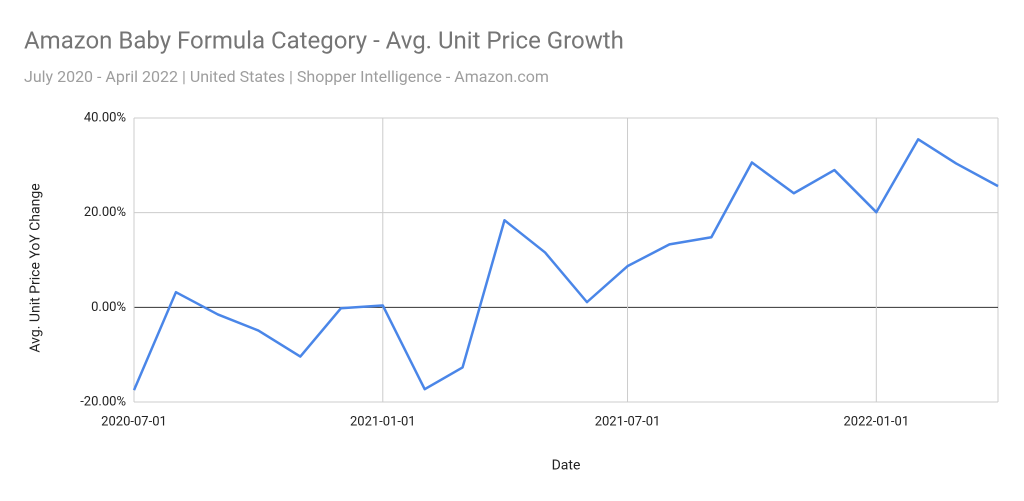 This screenshot has height=501, width=1024. I want to click on y-tick-label: 0.00%, so click(108, 307).